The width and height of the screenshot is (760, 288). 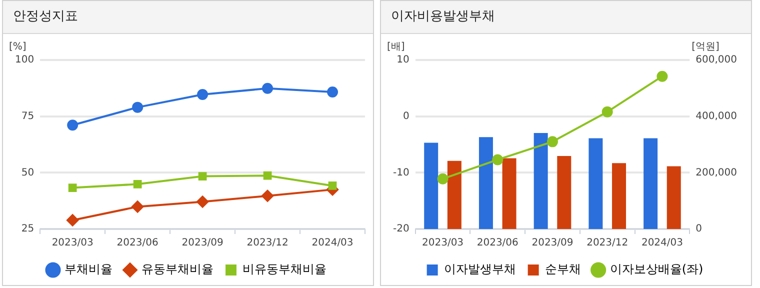 What do you see at coordinates (403, 60) in the screenshot?
I see `y-tick-label: 10` at bounding box center [403, 60].